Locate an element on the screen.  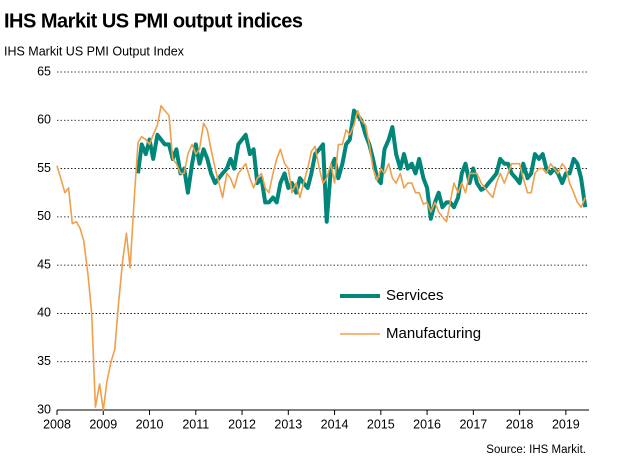
legend-label: Manufacturing is located at coordinates (433, 333).